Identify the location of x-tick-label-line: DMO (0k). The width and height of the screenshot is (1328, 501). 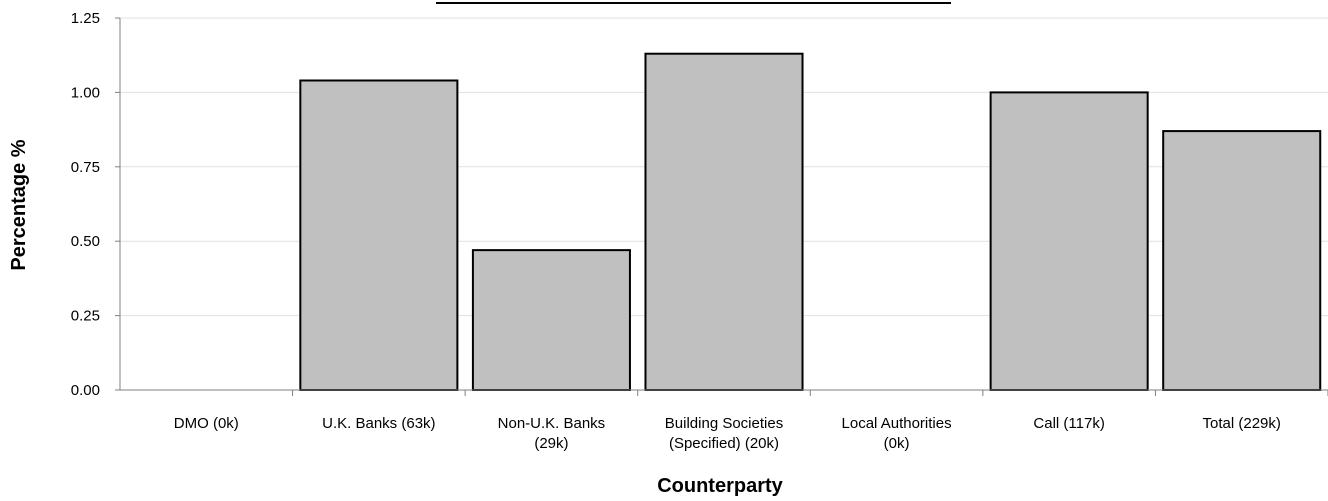
(206, 423).